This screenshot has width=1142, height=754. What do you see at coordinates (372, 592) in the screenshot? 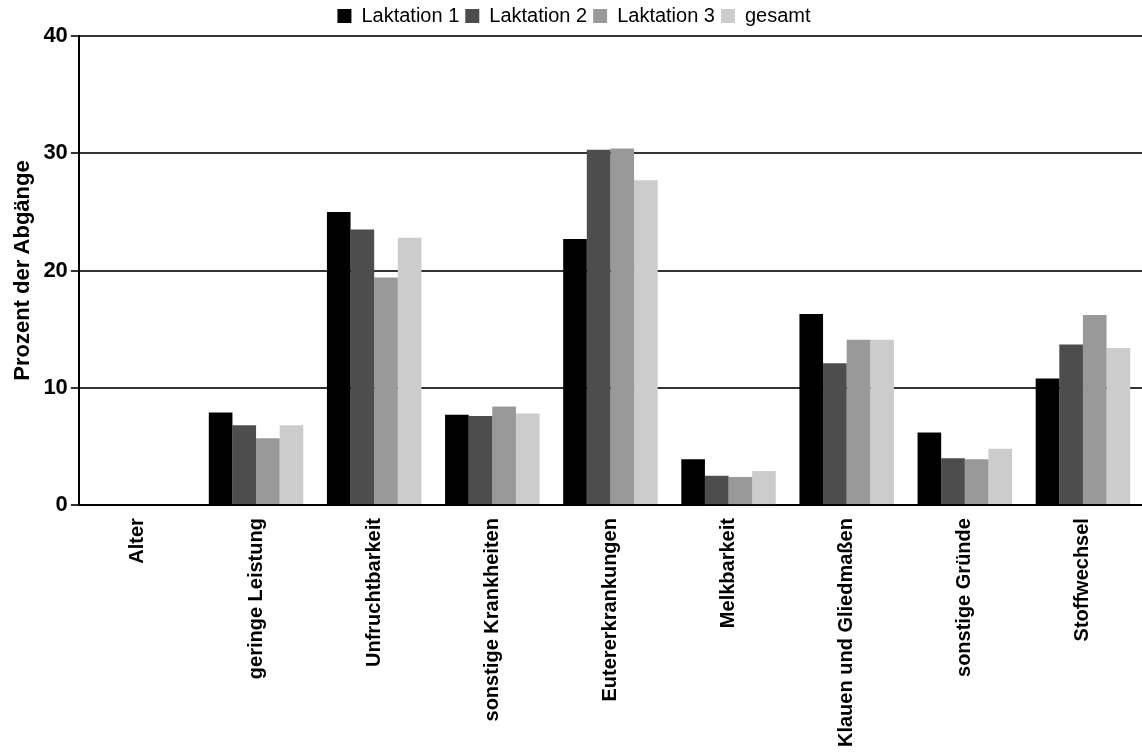
I see `x-tick-label: Unfruchtbarkeit` at bounding box center [372, 592].